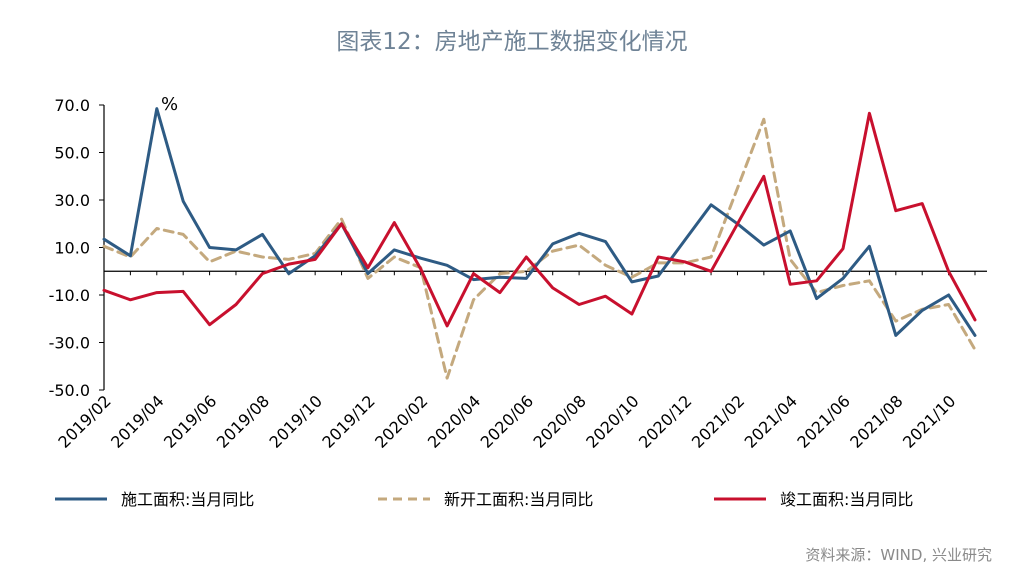 The image size is (1024, 587). What do you see at coordinates (823, 421) in the screenshot?
I see `x-tick-label: 2021/06` at bounding box center [823, 421].